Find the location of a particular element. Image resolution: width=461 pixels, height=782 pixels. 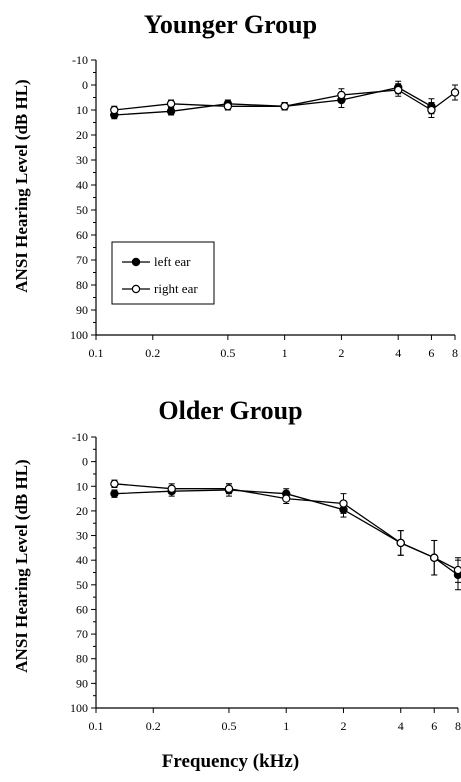

legend-entry-label: right ear is located at coordinates (176, 288).